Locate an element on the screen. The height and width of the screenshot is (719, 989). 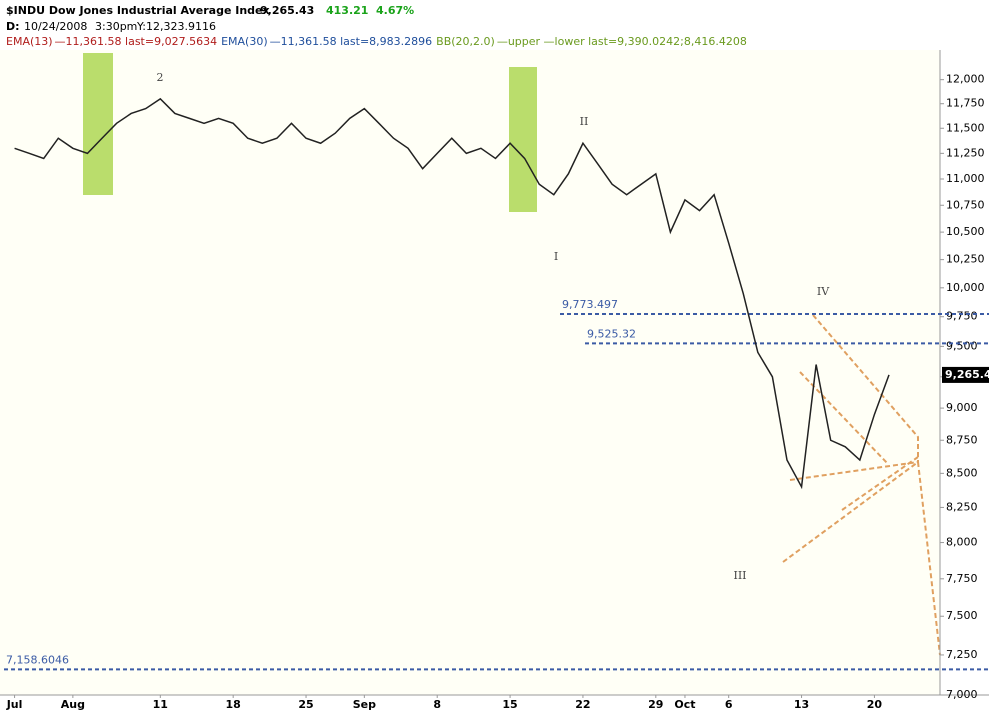
x-tick-label: 20 is located at coordinates (875, 704).